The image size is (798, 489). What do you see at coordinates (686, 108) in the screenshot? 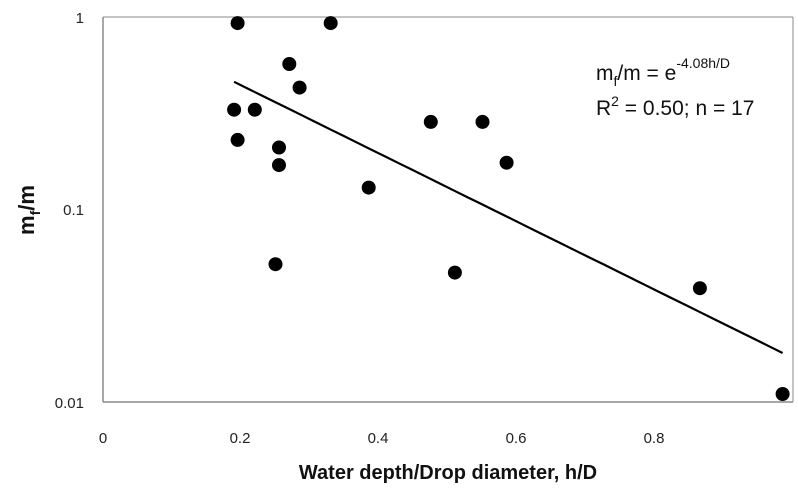
I see `r2-rest: = 0.50; n = 17` at bounding box center [686, 108].